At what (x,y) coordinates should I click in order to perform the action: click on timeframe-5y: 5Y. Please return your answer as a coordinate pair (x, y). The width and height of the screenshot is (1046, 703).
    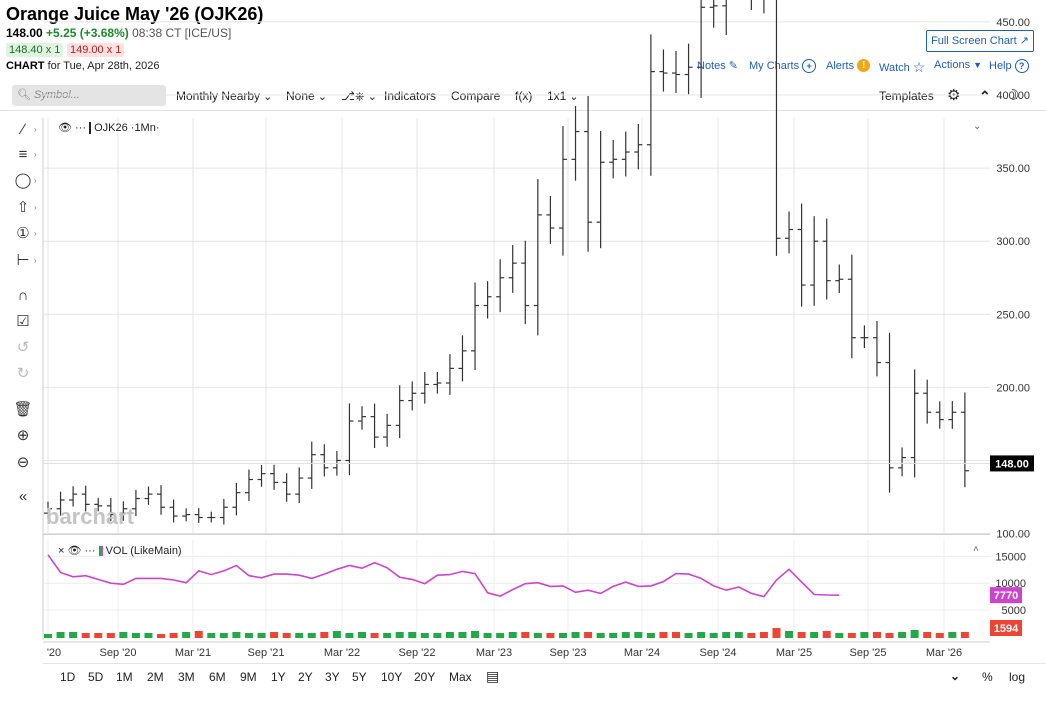
    Looking at the image, I should click on (359, 677).